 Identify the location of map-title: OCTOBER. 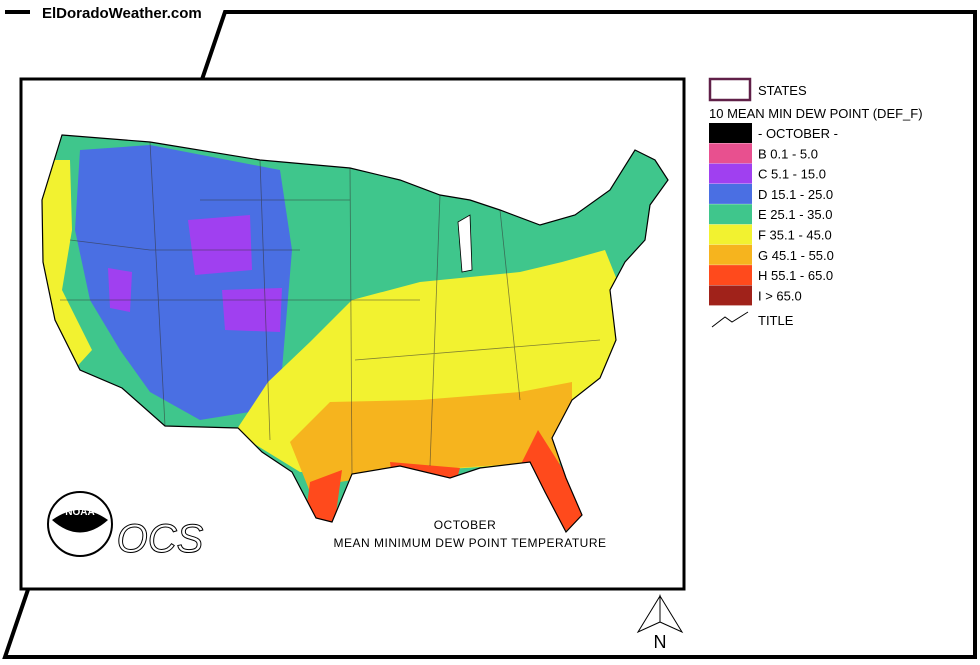
(465, 525).